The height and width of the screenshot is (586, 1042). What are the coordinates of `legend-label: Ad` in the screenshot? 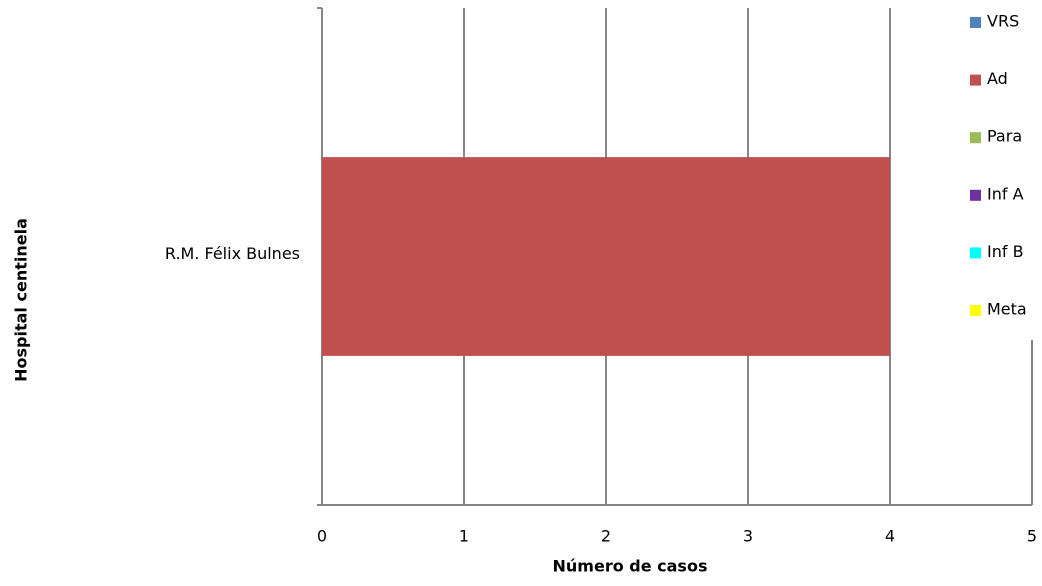 It's located at (997, 78).